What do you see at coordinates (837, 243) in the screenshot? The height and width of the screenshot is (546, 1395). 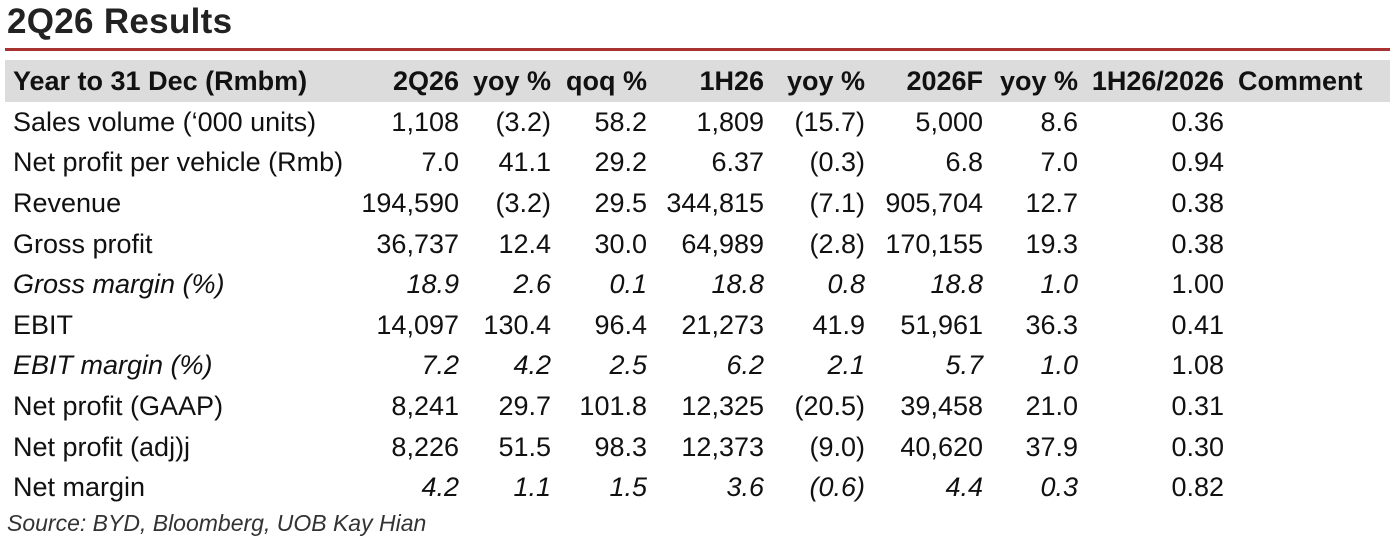 I see `table-cell: (2.8)` at bounding box center [837, 243].